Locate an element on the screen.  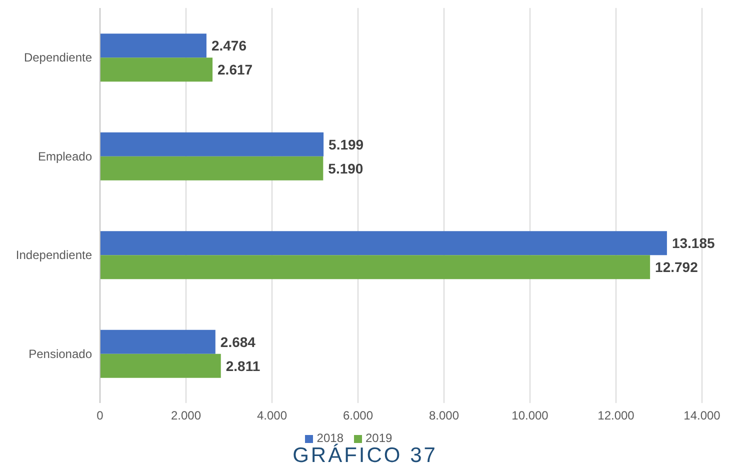
x-tick-label: 0 is located at coordinates (100, 415).